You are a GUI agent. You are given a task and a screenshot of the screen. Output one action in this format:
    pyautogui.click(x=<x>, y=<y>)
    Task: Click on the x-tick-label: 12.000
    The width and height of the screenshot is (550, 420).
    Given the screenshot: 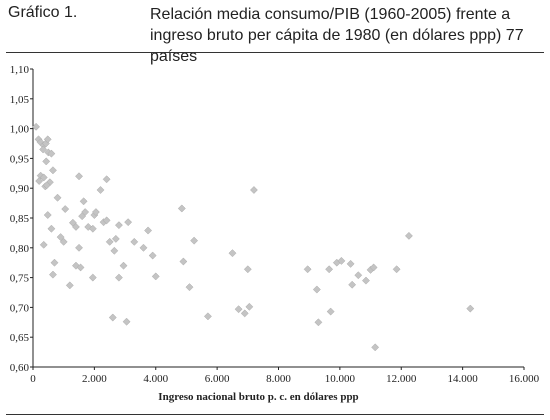 What is the action you would take?
    pyautogui.click(x=401, y=379)
    